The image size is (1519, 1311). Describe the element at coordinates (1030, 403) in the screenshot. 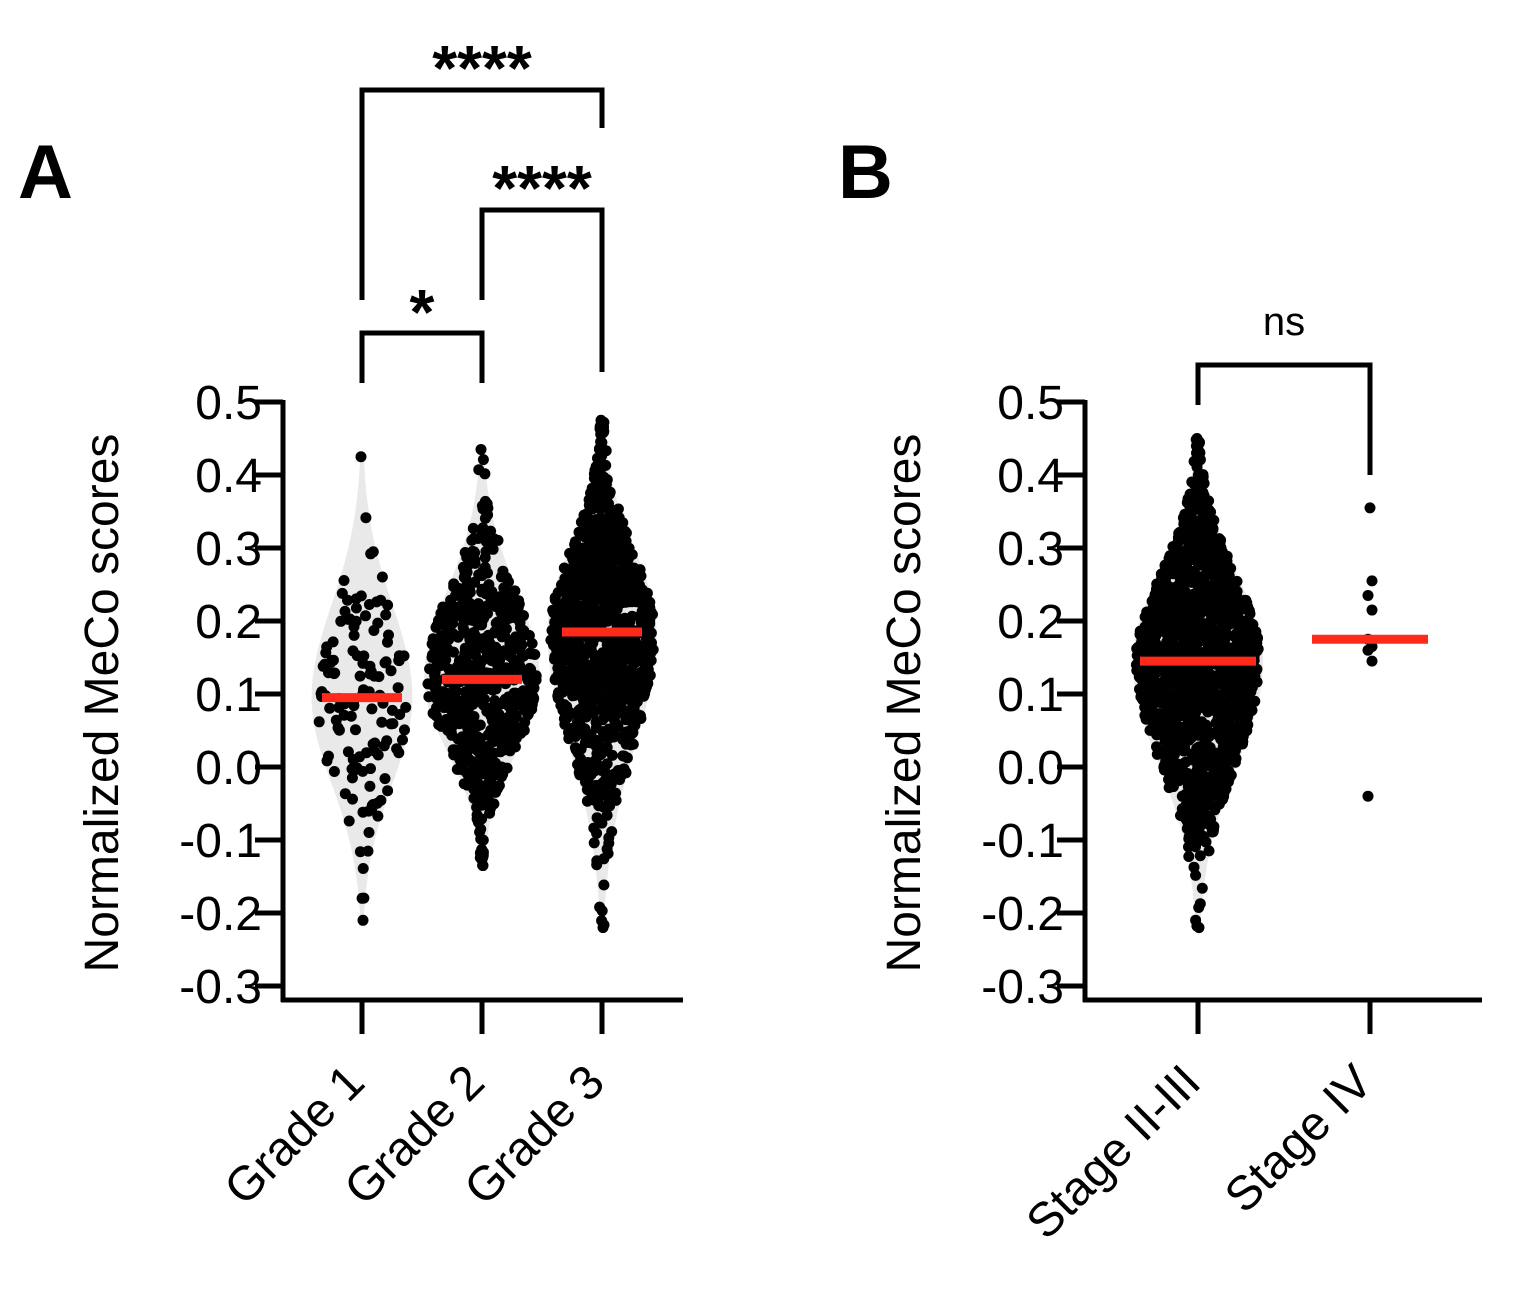

I see `y-tick-label: 0.5` at that location.